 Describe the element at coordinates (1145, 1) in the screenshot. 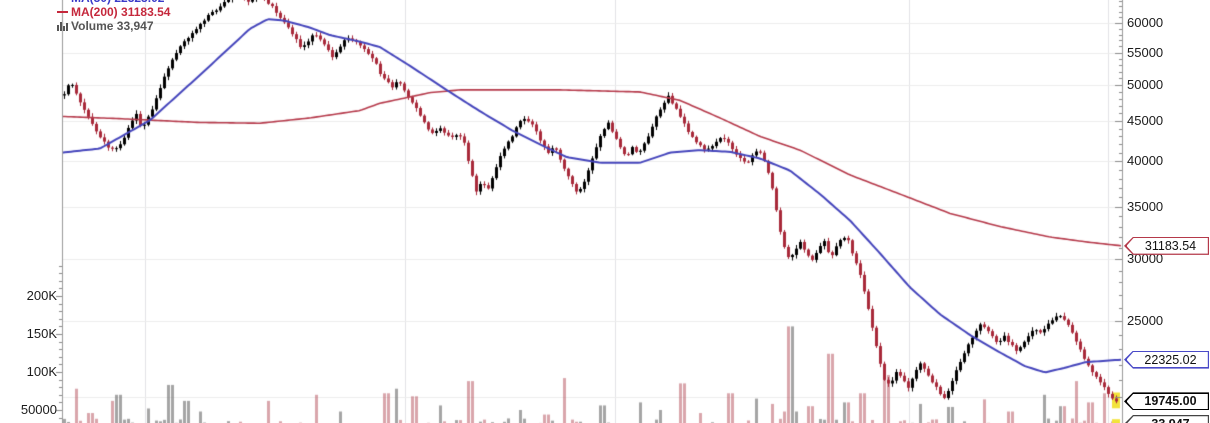

I see `price-tick-label: 65000` at that location.